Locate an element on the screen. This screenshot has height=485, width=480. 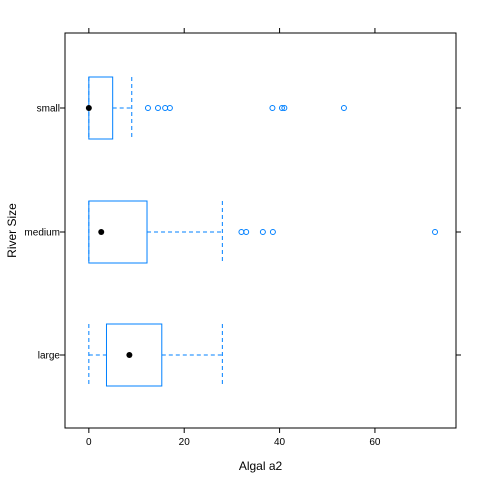
box-group-medium is located at coordinates (263, 232).